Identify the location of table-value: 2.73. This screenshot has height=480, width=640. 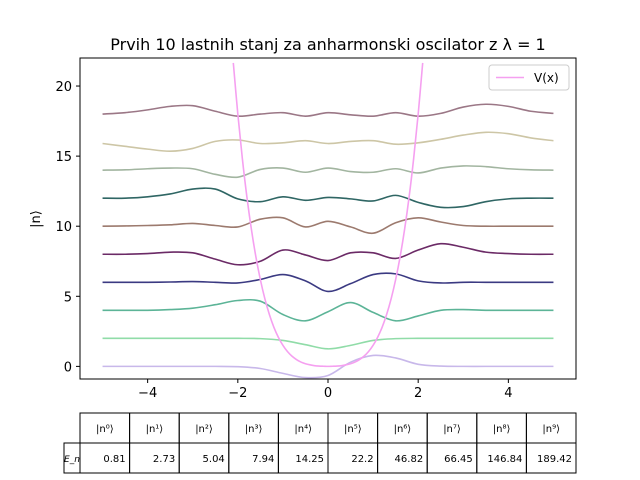
(164, 459).